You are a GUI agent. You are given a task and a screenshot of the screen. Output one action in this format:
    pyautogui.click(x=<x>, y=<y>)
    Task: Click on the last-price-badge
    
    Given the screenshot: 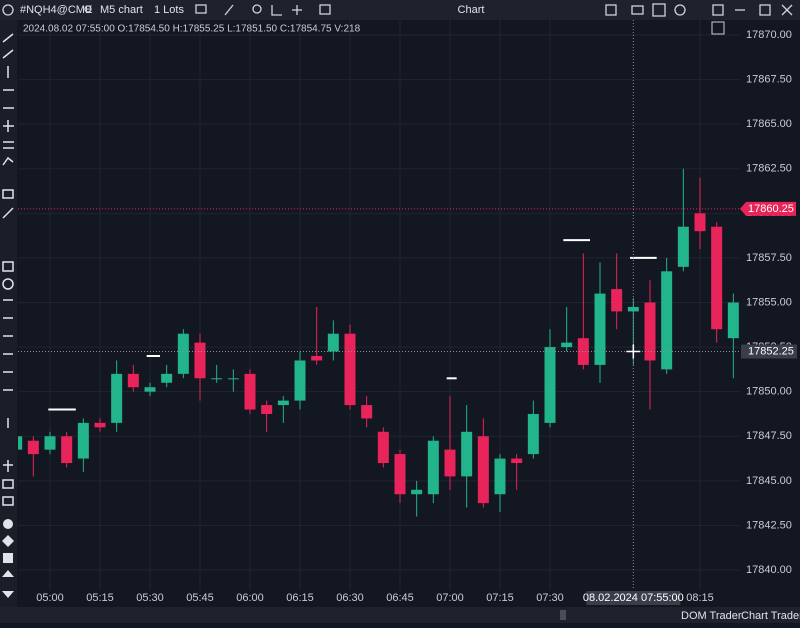 What is the action you would take?
    pyautogui.click(x=768, y=208)
    